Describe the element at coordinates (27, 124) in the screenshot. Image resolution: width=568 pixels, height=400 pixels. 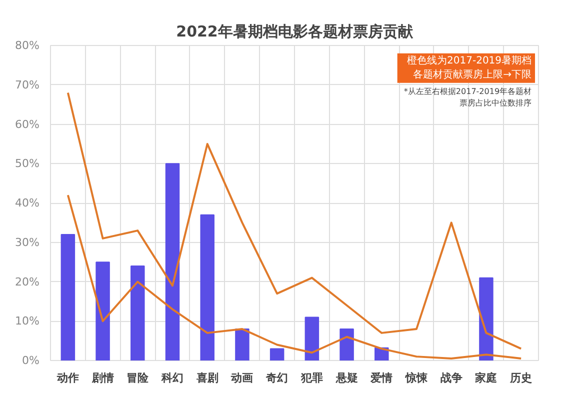
I see `y-tick-label: 60%` at that location.